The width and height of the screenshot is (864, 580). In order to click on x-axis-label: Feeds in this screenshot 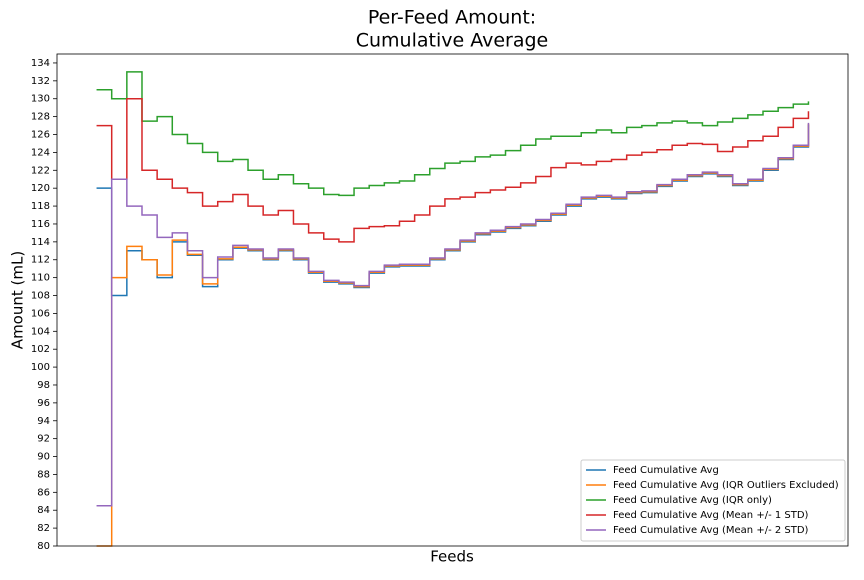, I will do `click(452, 557)`.